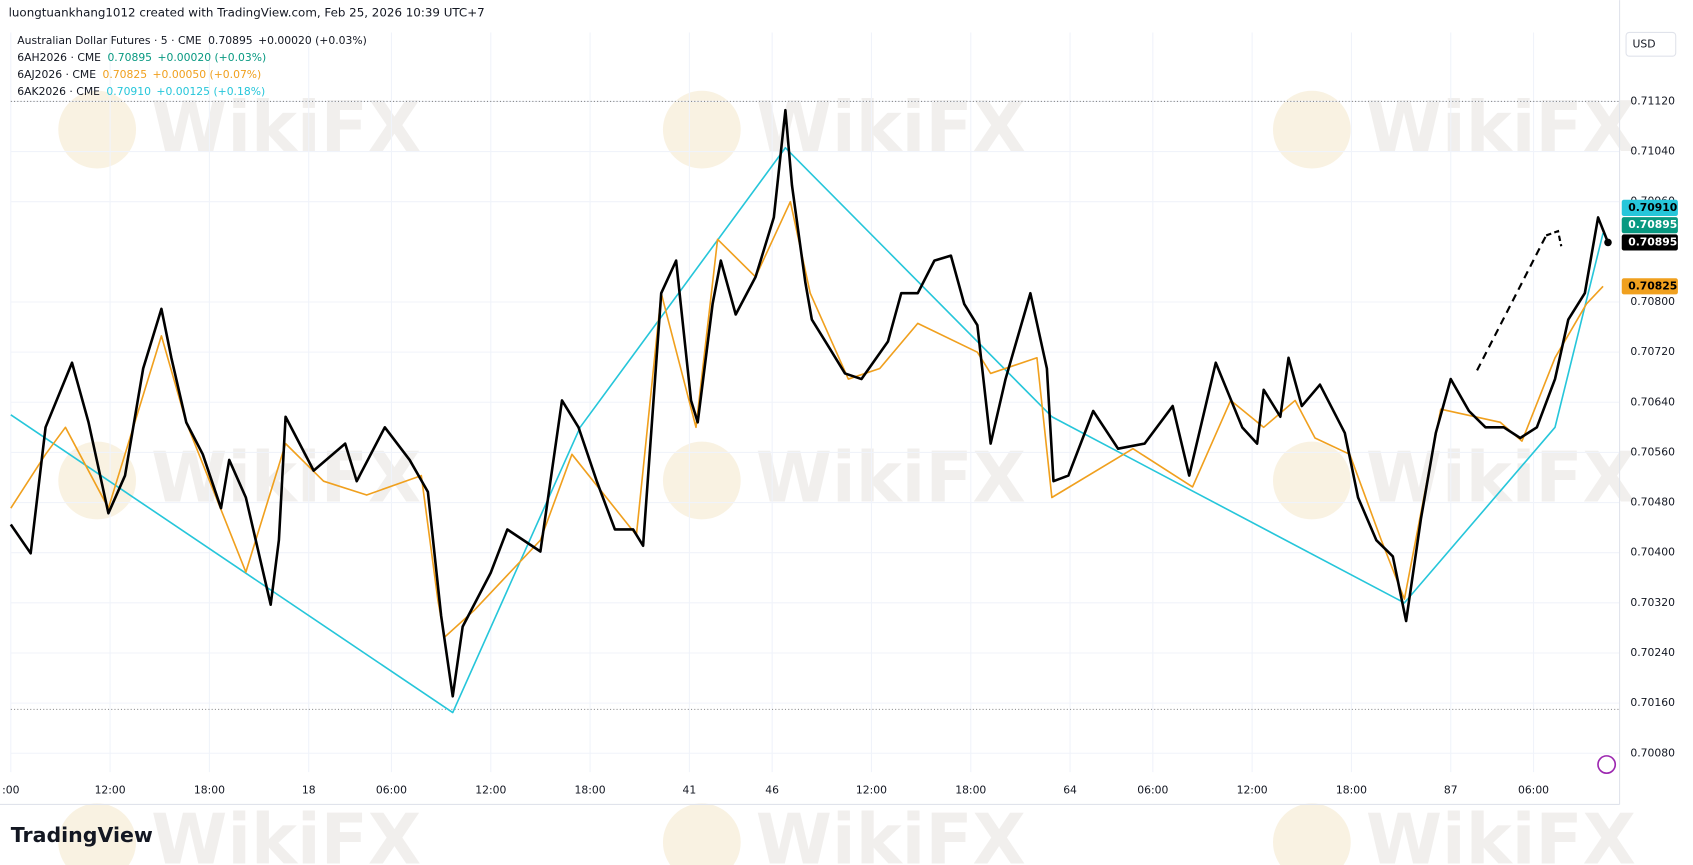 This screenshot has height=865, width=1693. I want to click on legend-value: 0.70910, so click(128, 91).